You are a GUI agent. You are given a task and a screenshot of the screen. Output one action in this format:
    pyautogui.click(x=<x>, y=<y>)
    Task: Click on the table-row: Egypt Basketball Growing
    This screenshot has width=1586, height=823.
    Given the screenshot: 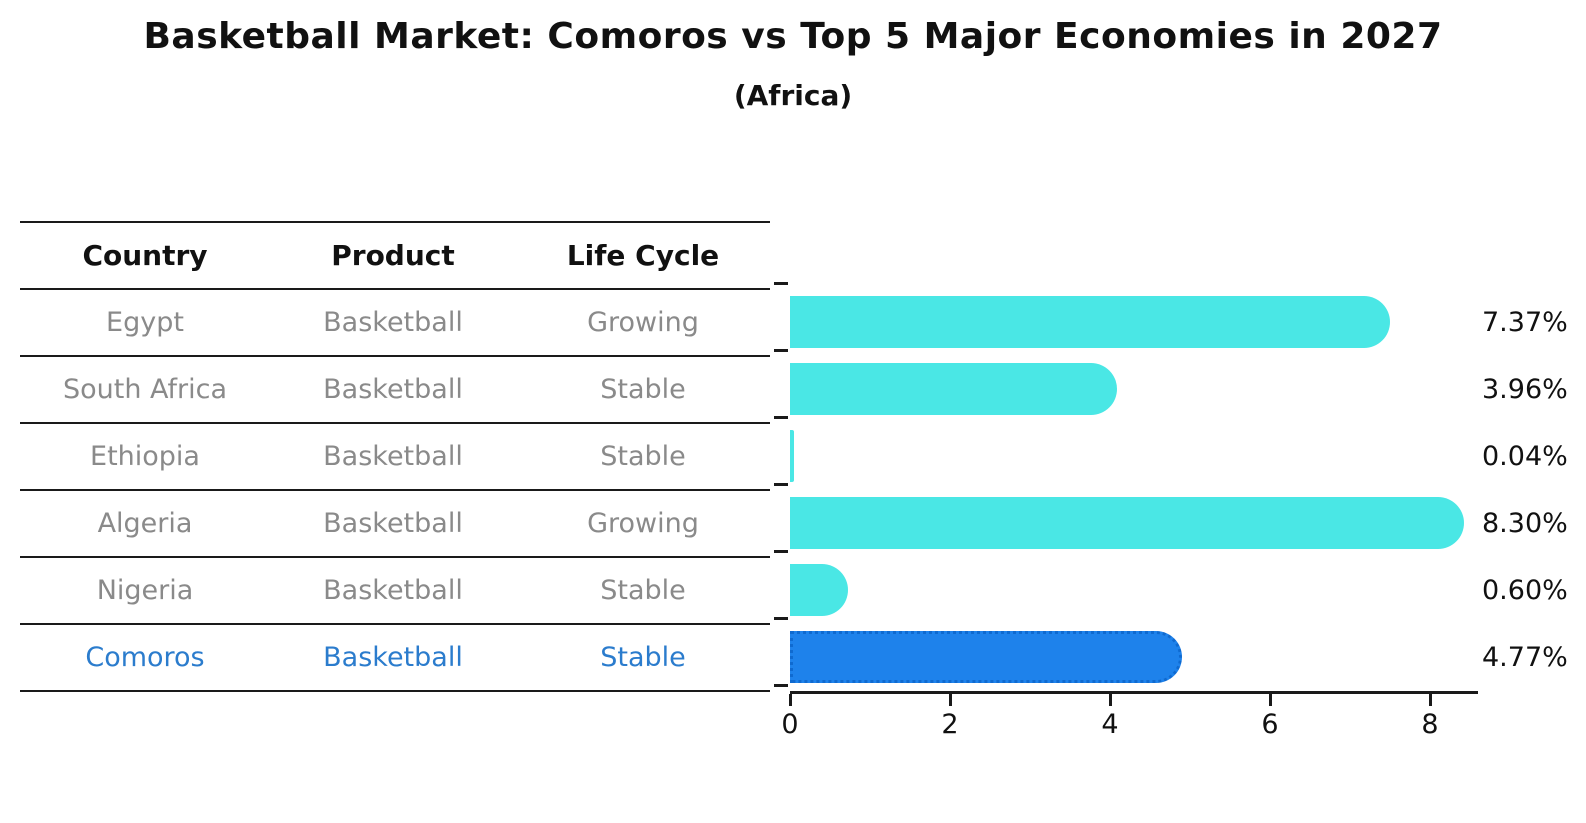 What is the action you would take?
    pyautogui.click(x=395, y=323)
    